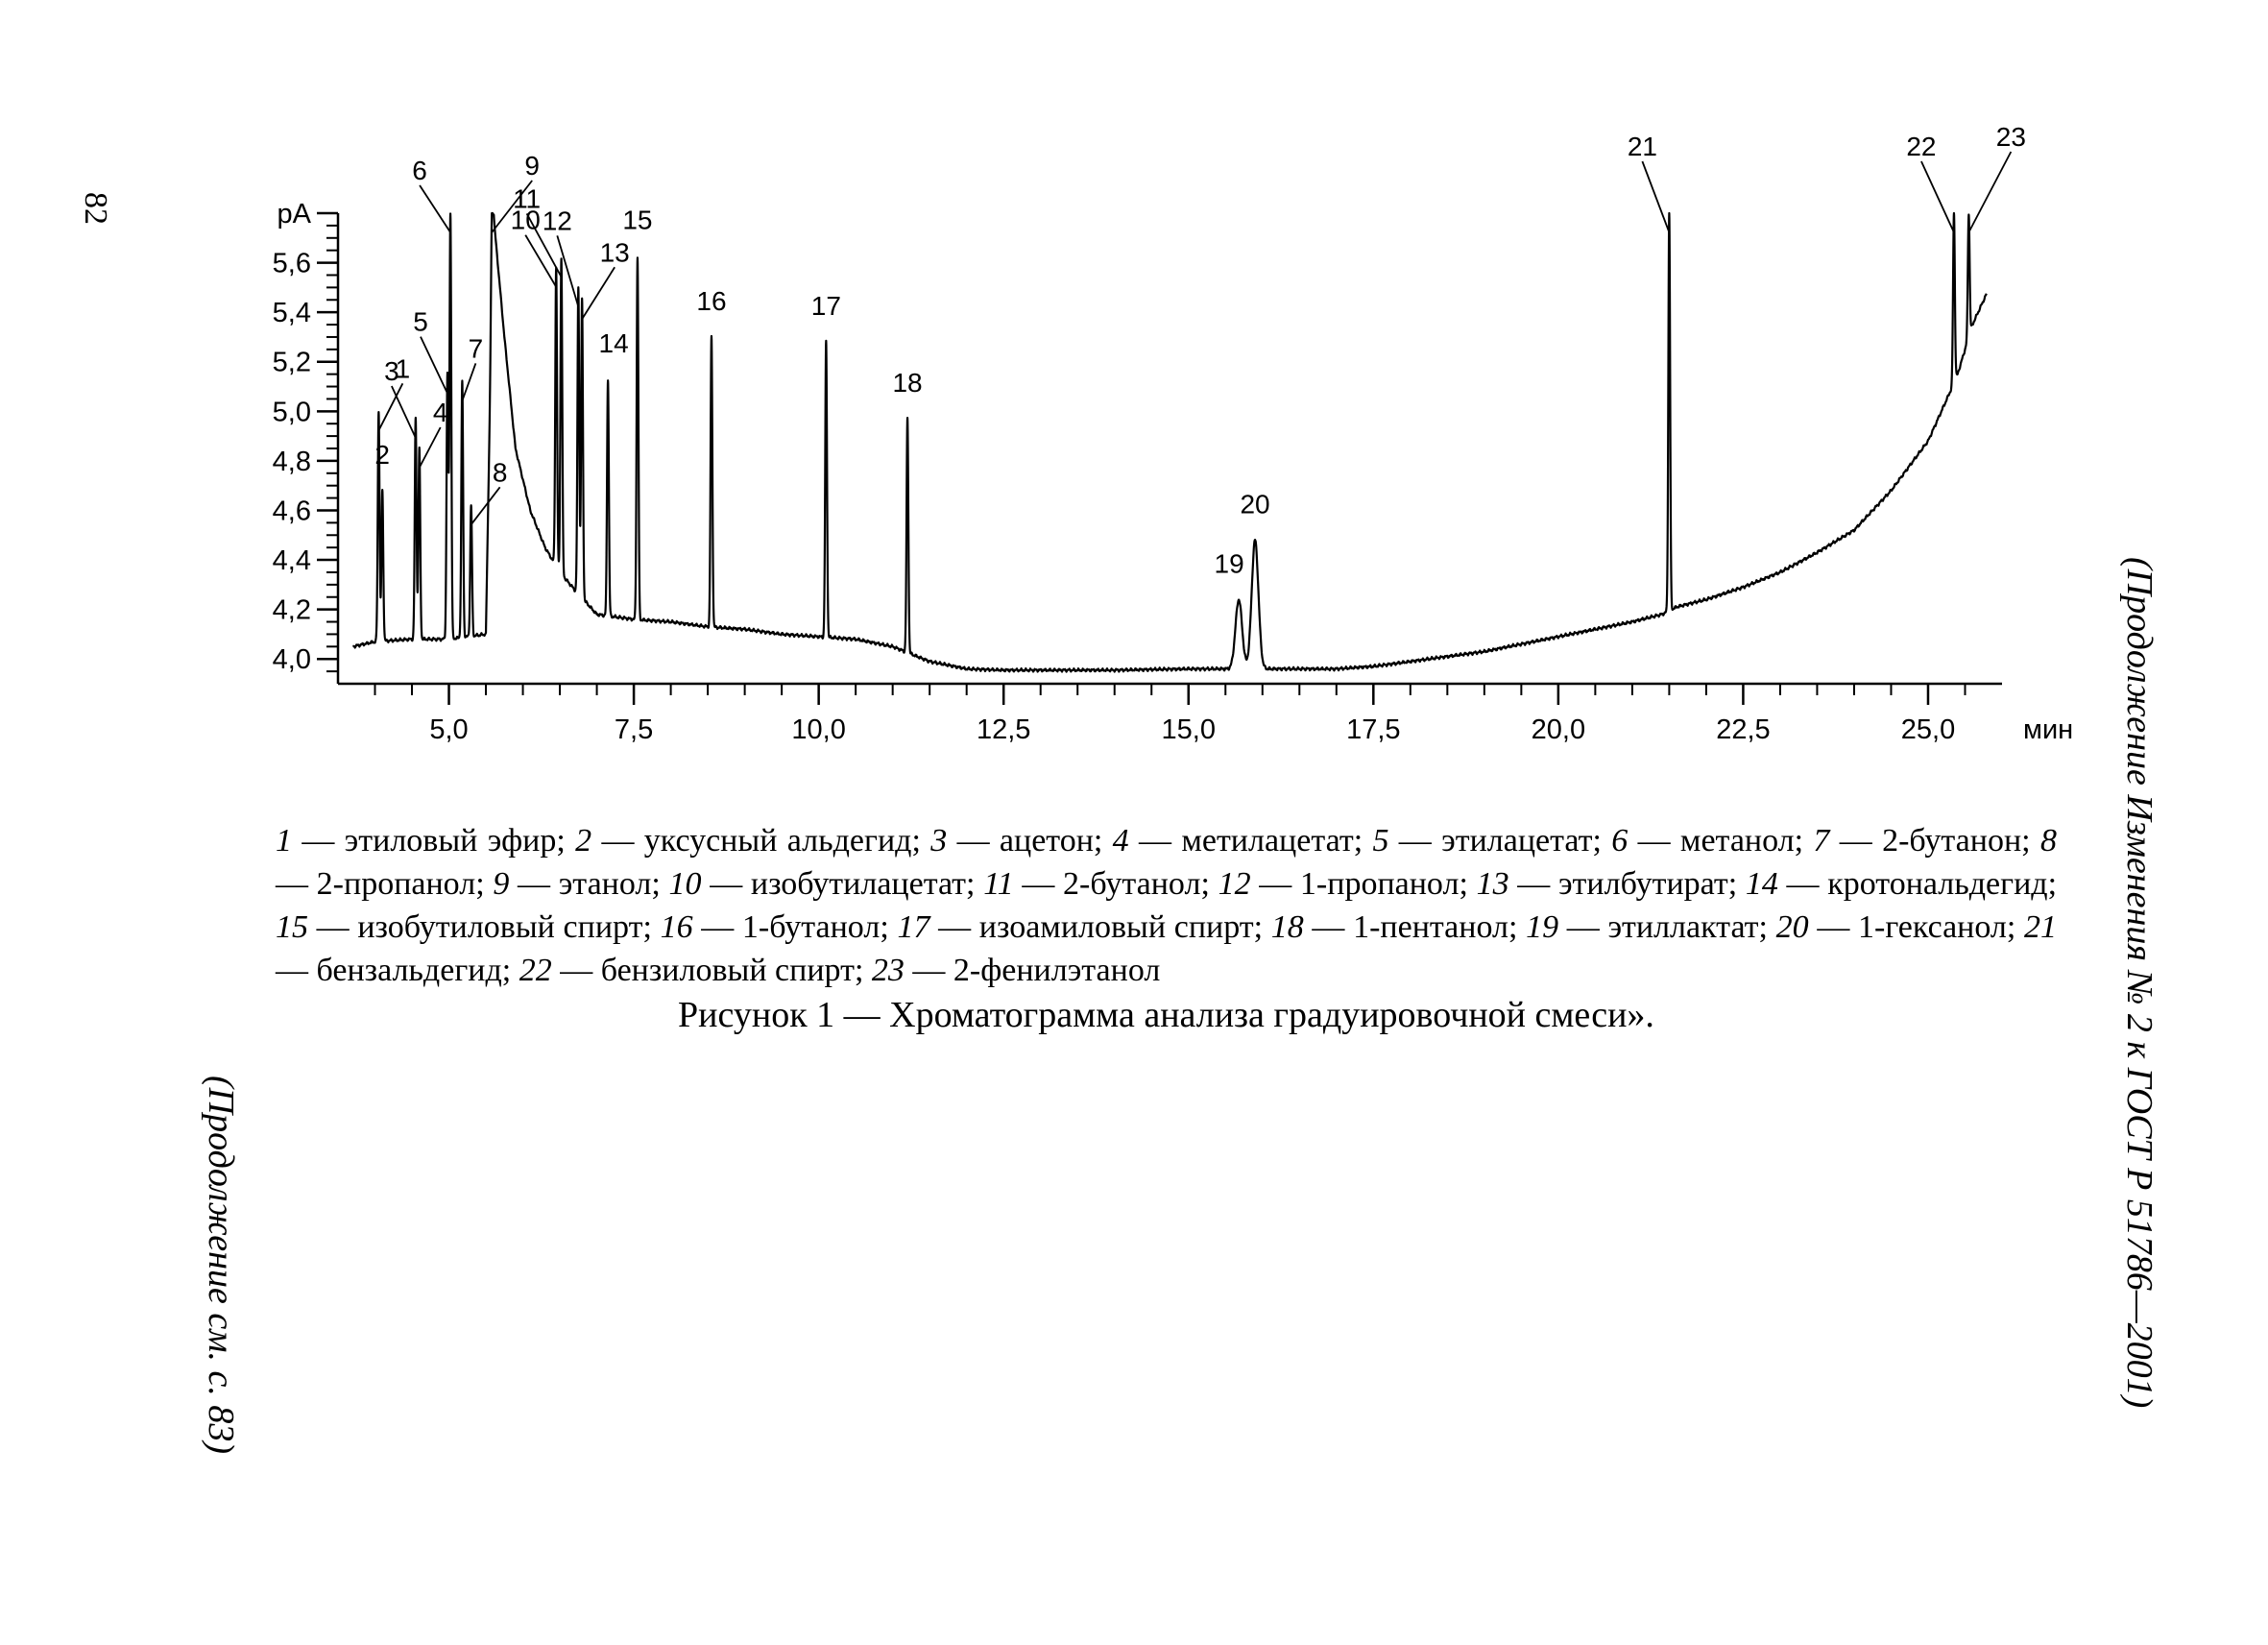 The image size is (2268, 1645). I want to click on legend-name: — этилбутират, so click(1618, 884).